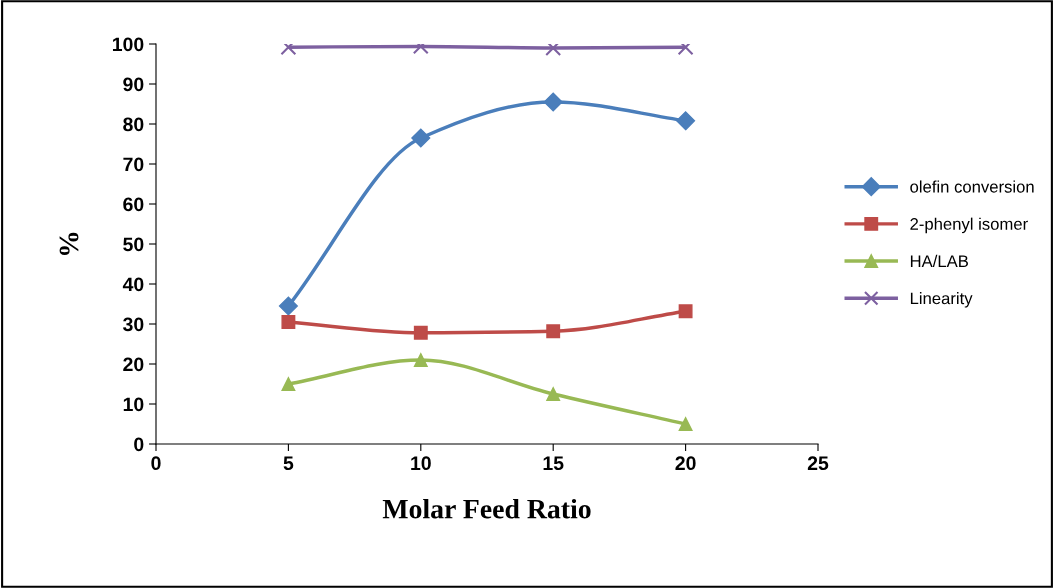  Describe the element at coordinates (133, 244) in the screenshot. I see `y-tick-label: 50` at that location.